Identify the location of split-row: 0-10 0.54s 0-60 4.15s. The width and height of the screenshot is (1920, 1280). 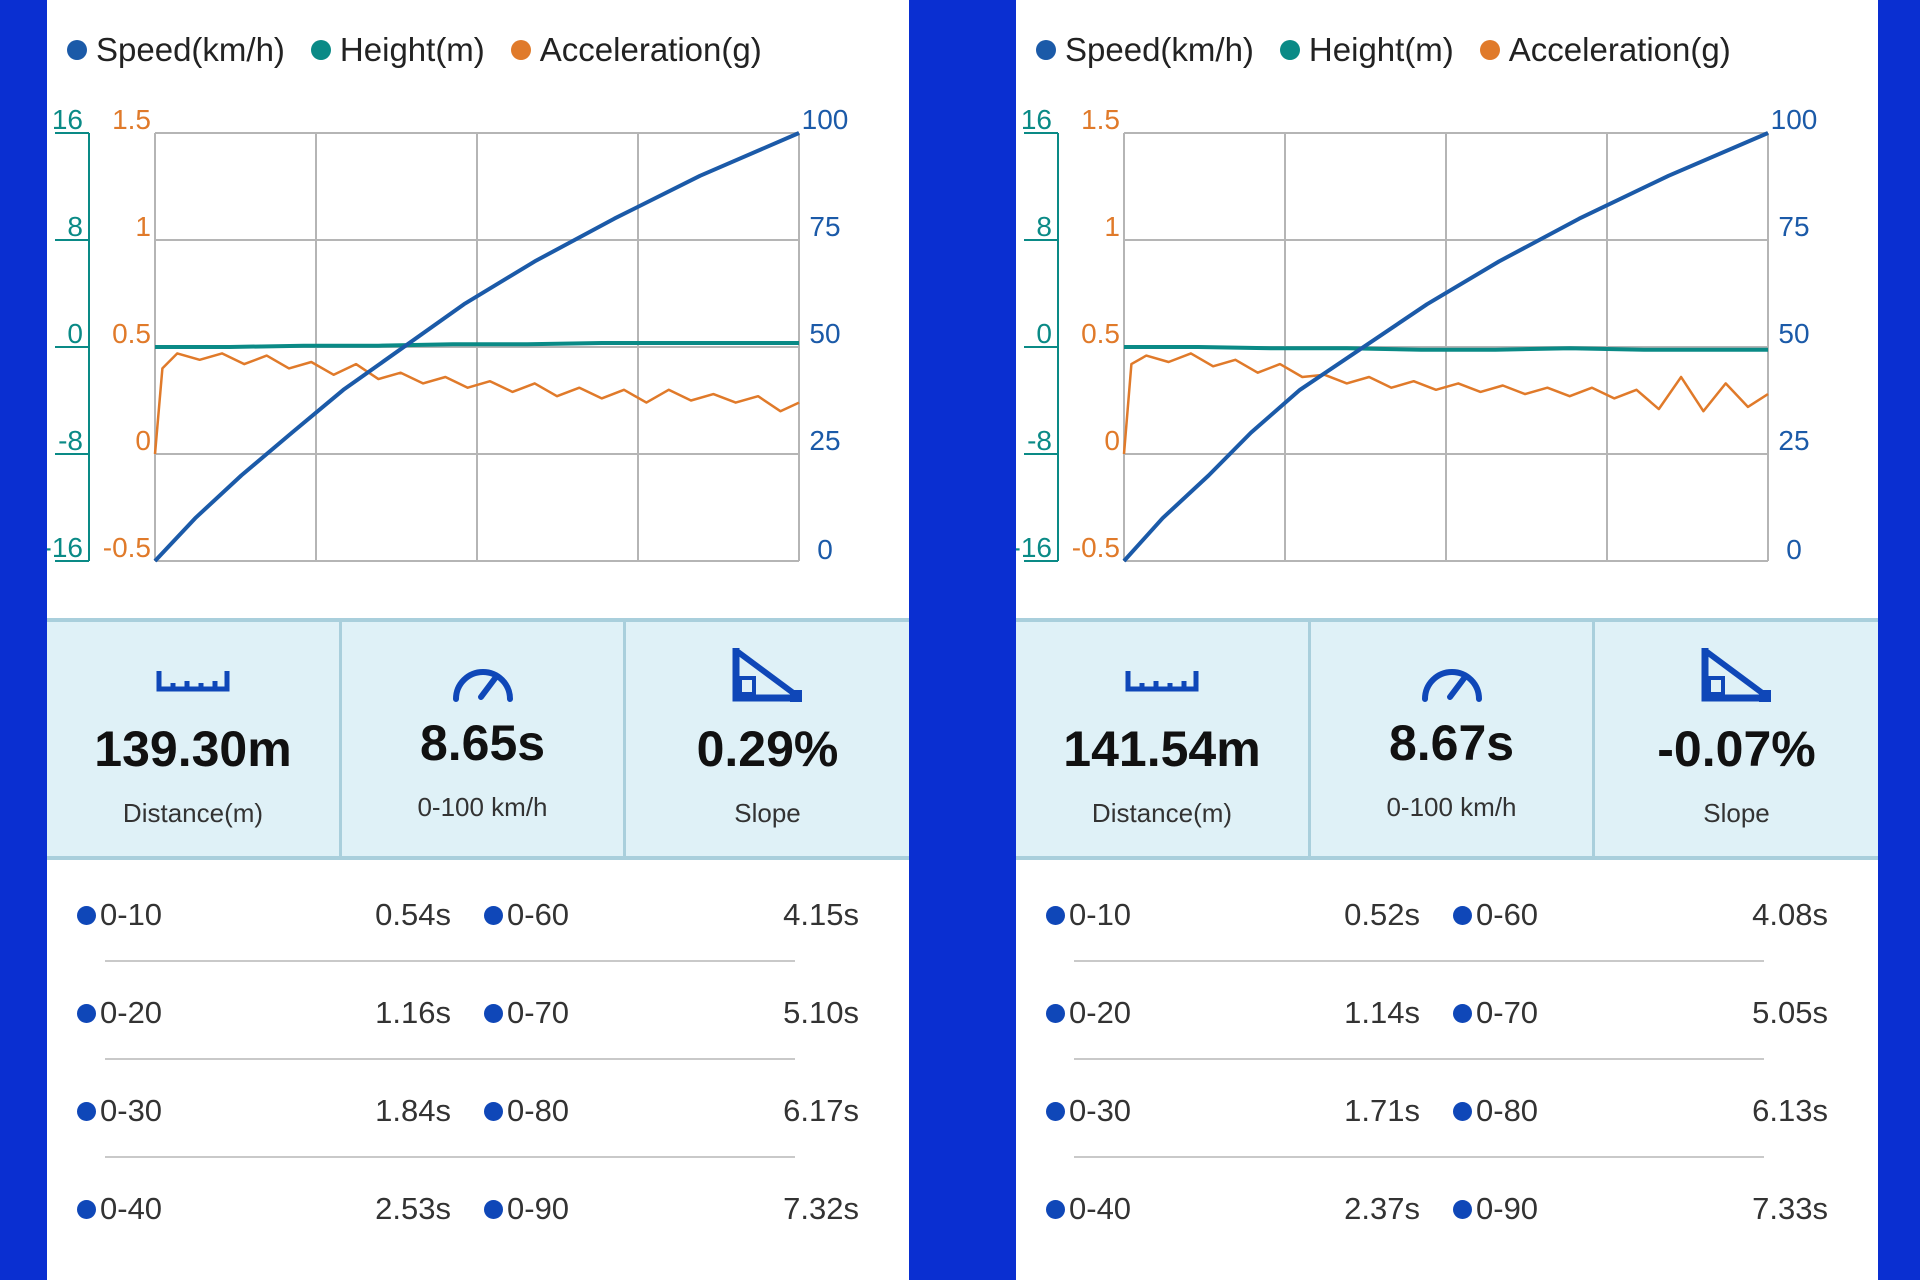
(478, 911).